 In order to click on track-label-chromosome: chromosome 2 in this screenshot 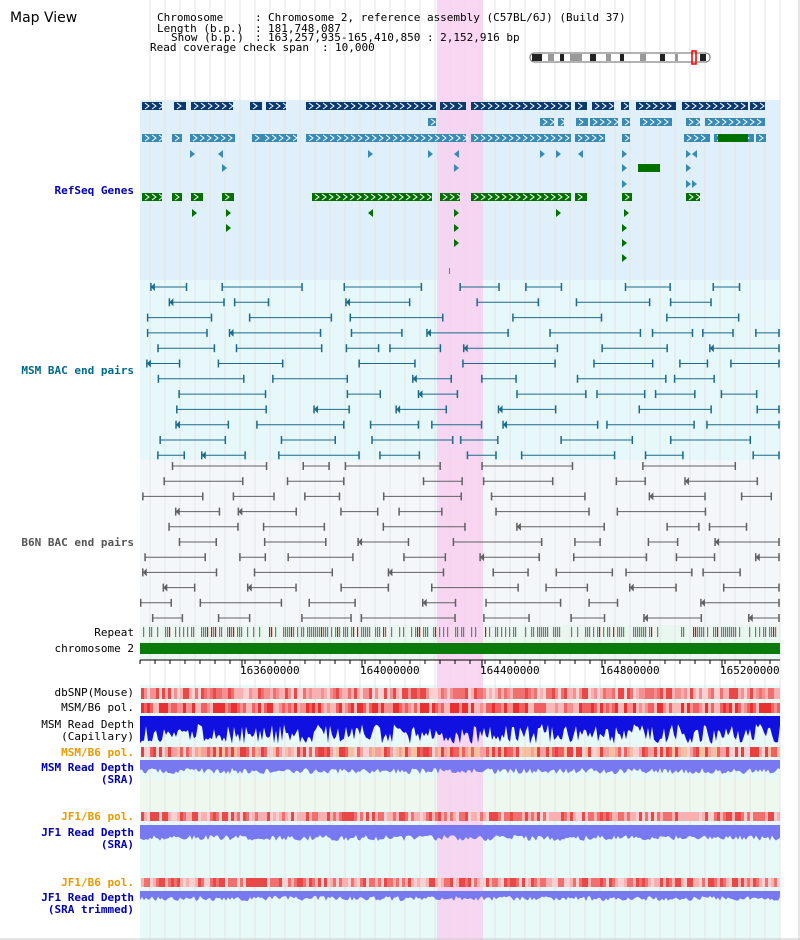, I will do `click(94, 648)`.